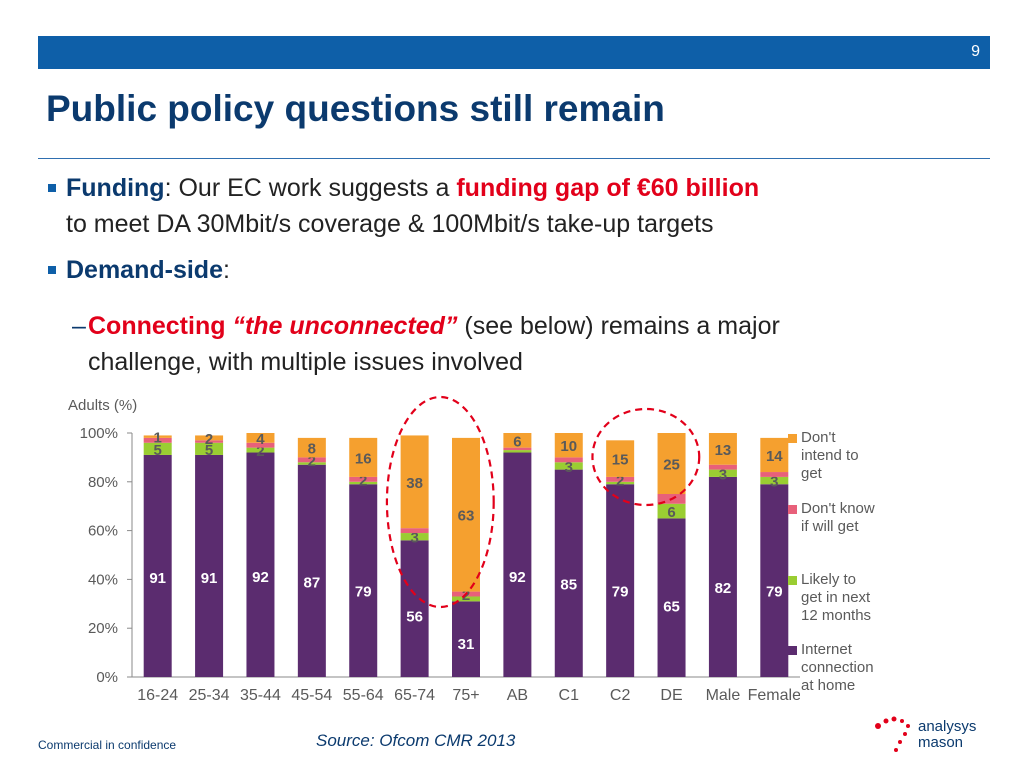 The image size is (1024, 768). What do you see at coordinates (608, 188) in the screenshot?
I see `funding-gap-highlight: funding gap of €60 billion` at bounding box center [608, 188].